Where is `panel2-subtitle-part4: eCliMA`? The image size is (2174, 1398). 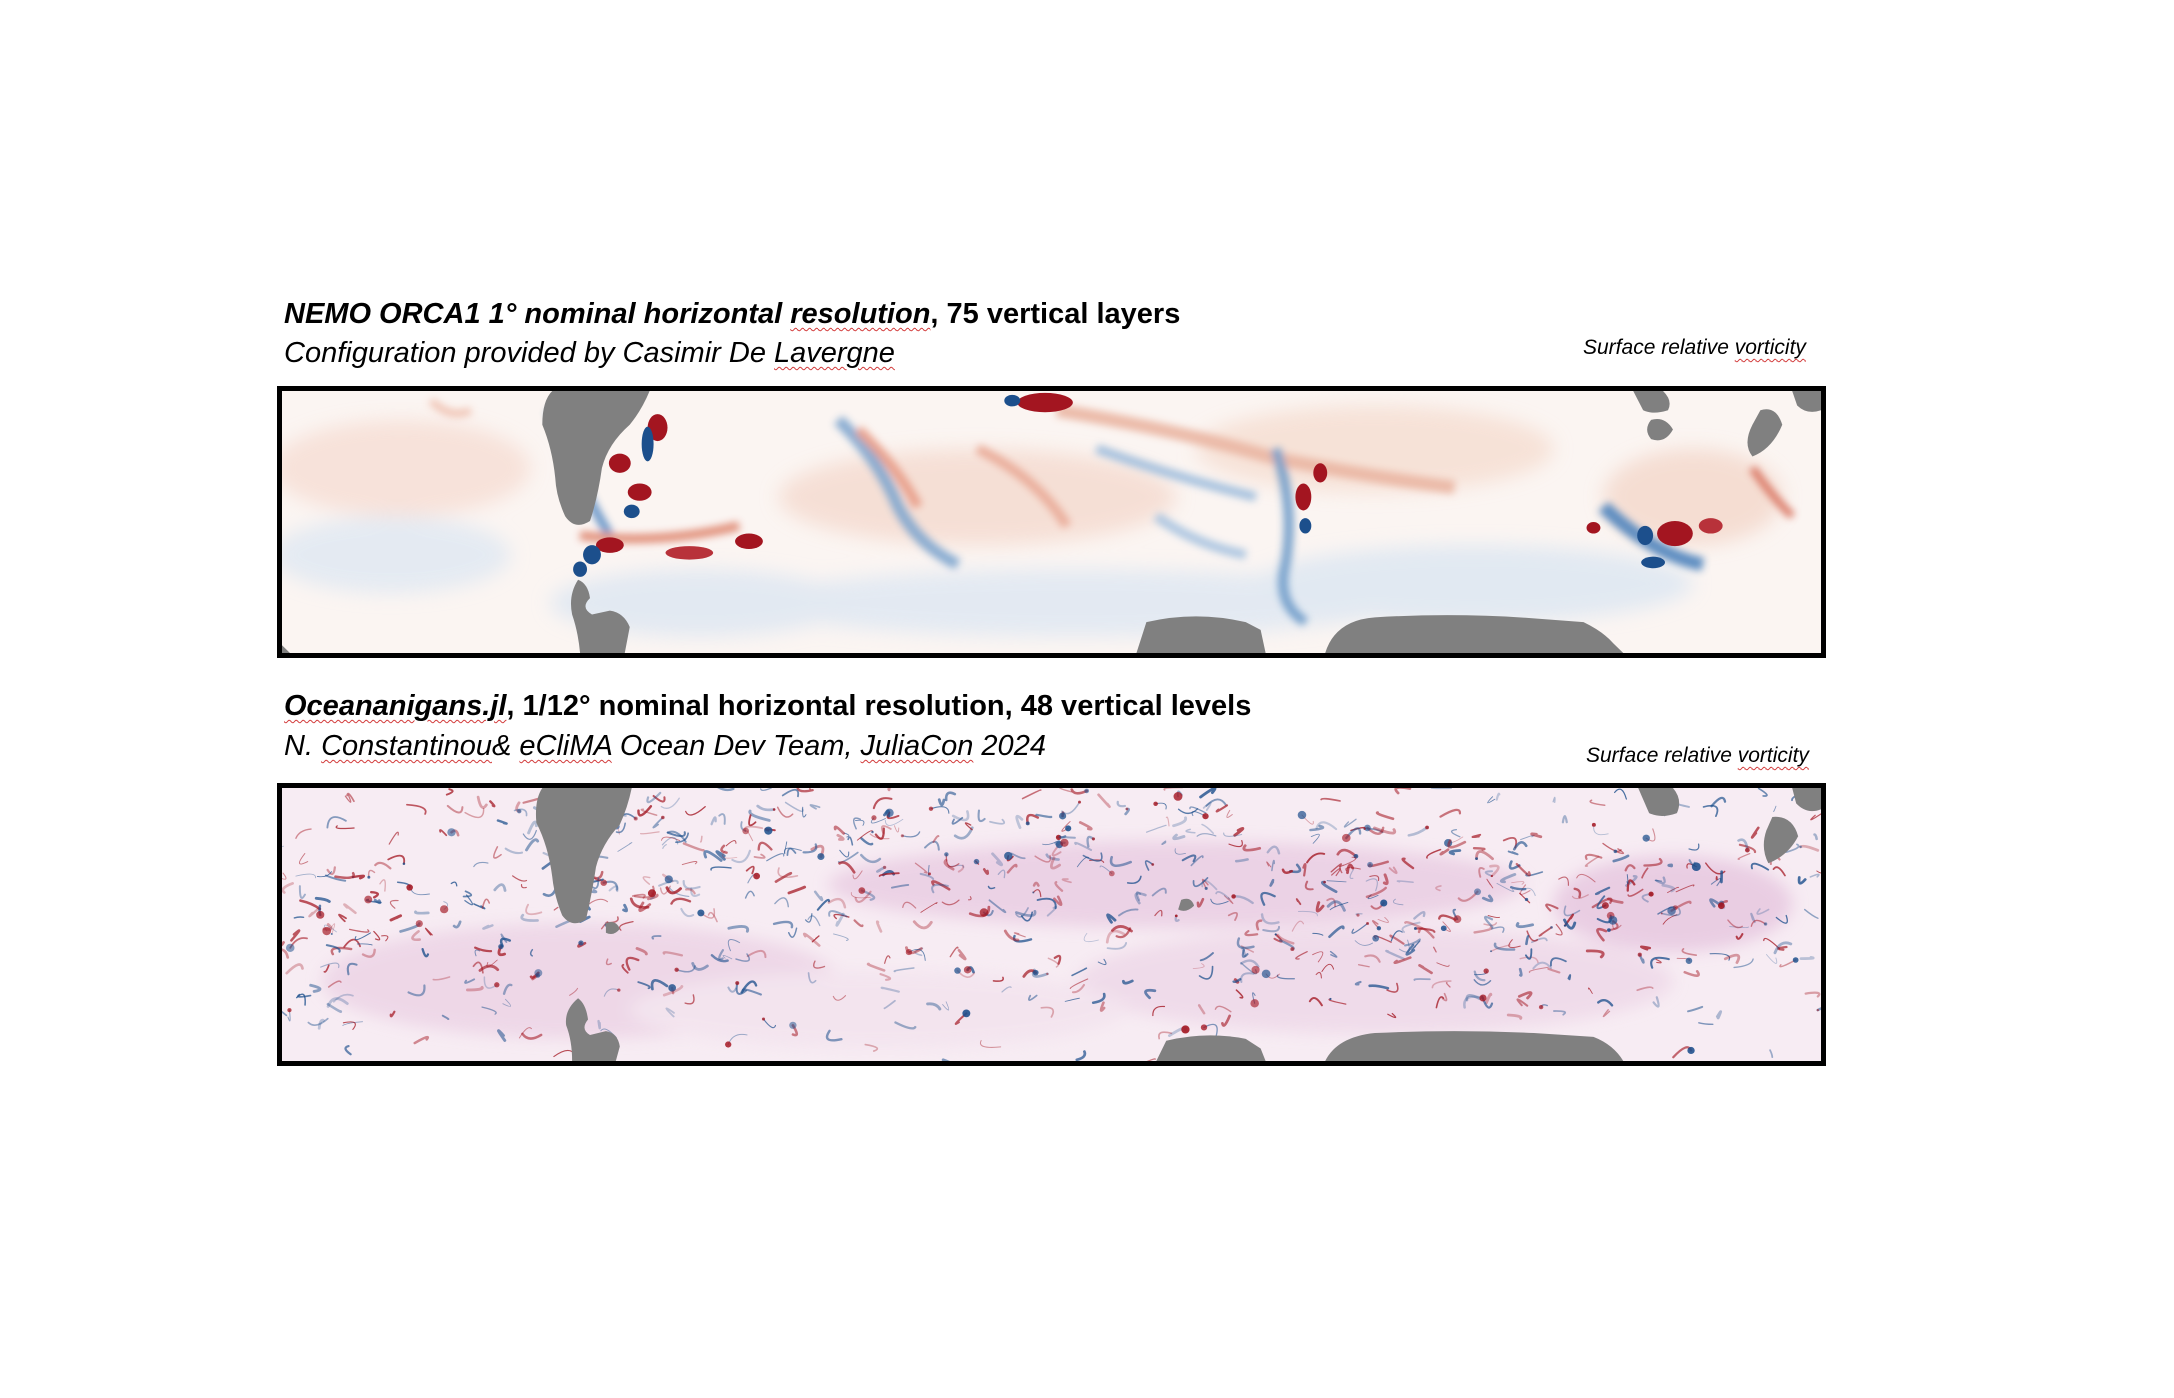
panel2-subtitle-part4: eCliMA is located at coordinates (565, 746).